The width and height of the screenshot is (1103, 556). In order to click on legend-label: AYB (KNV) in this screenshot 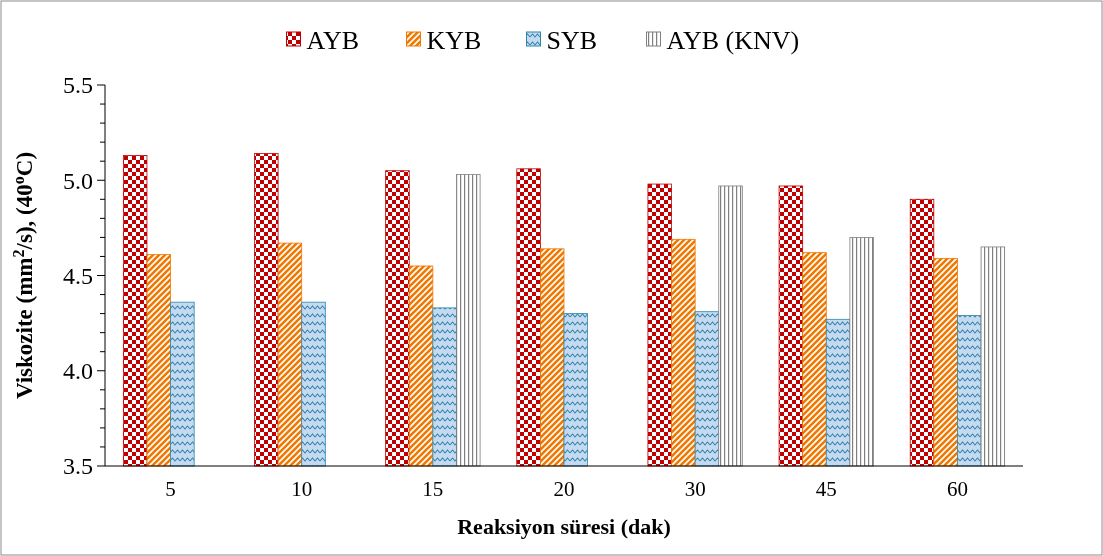, I will do `click(733, 41)`.